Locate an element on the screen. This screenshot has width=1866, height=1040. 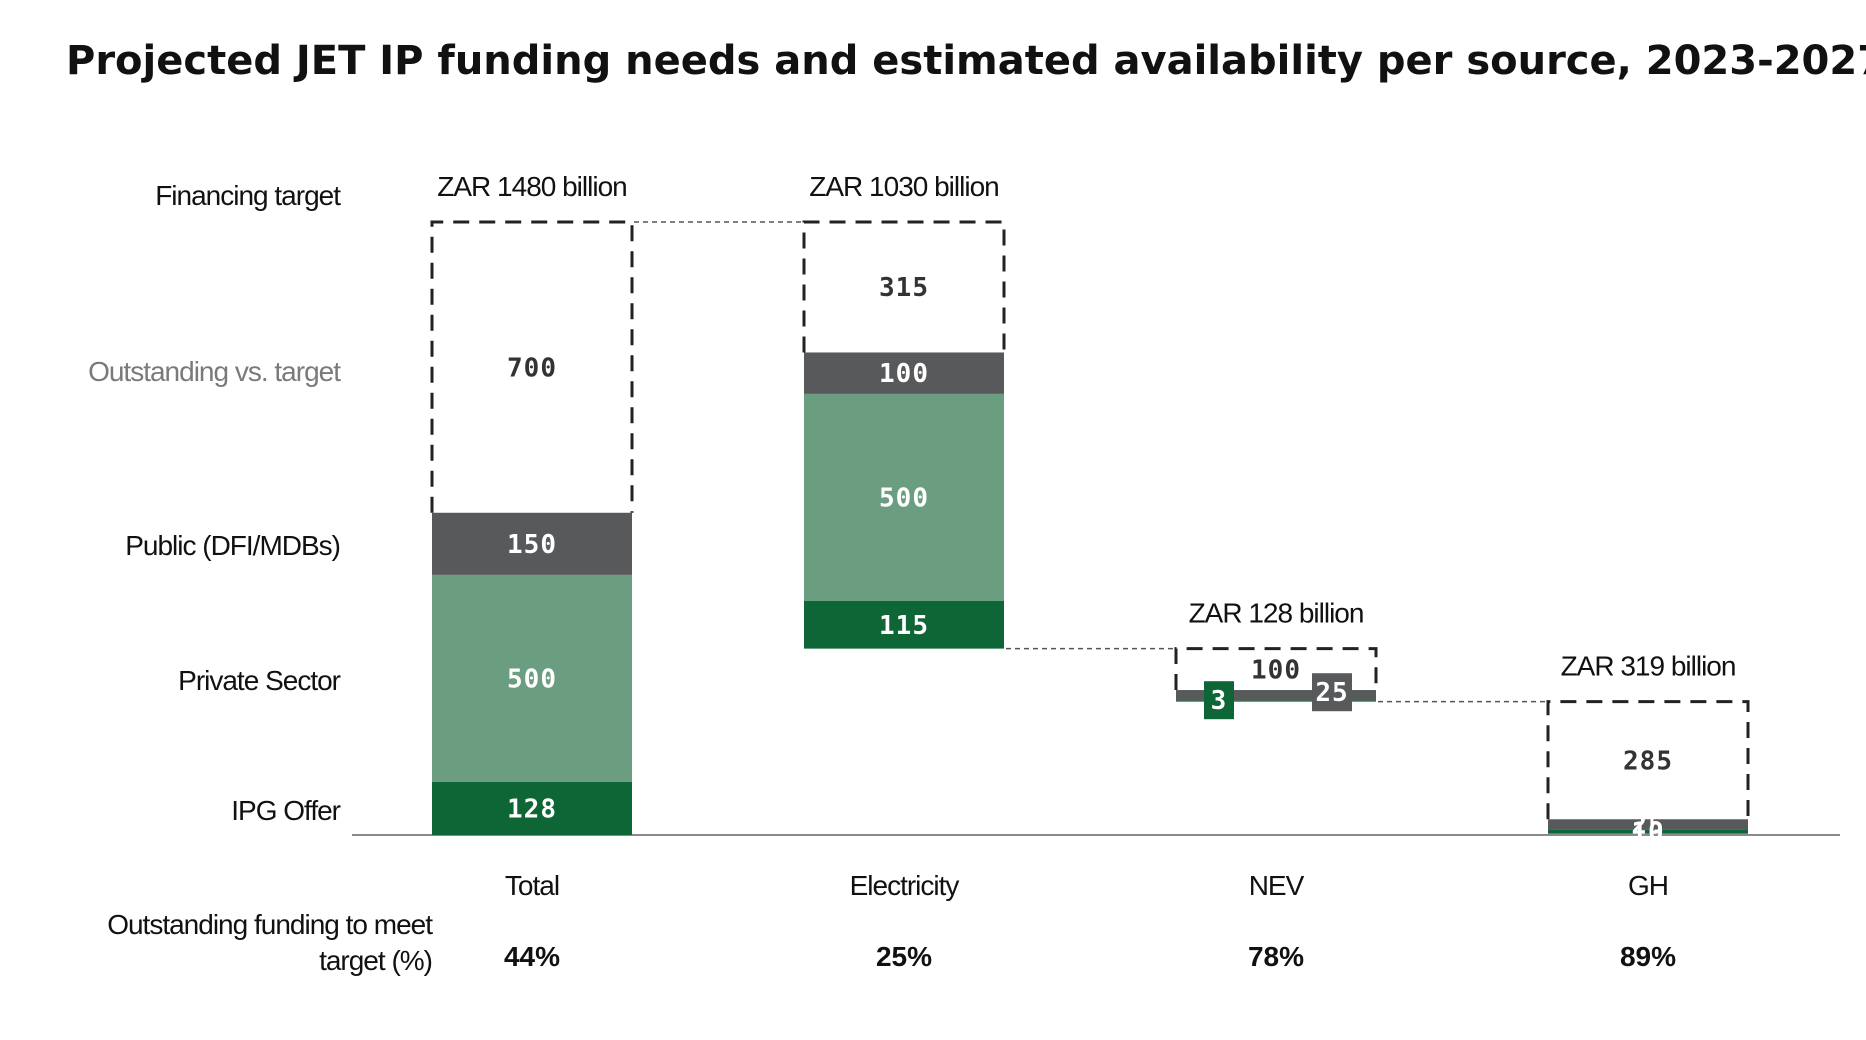
bar-private-sector-total is located at coordinates (532, 678).